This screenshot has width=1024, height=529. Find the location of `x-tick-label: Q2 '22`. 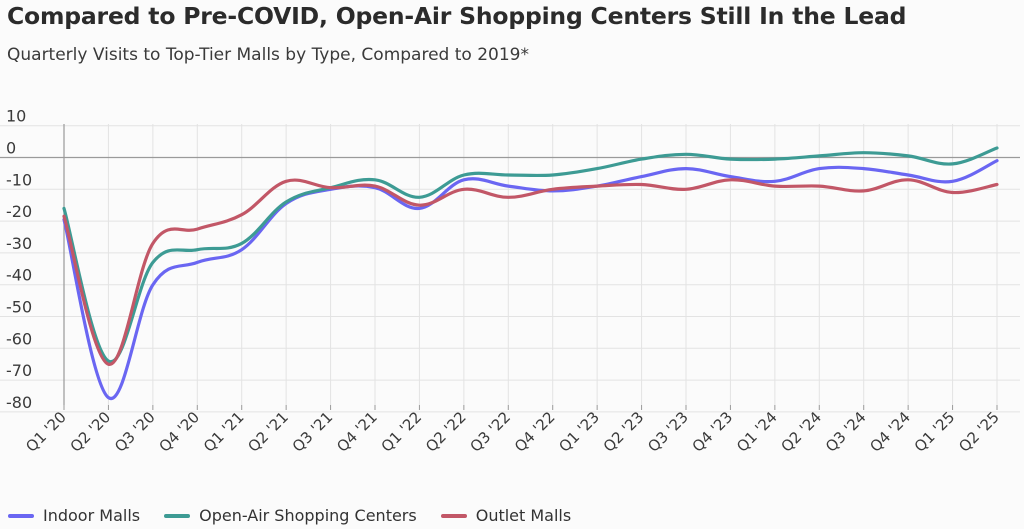

x-tick-label: Q2 '22 is located at coordinates (446, 432).